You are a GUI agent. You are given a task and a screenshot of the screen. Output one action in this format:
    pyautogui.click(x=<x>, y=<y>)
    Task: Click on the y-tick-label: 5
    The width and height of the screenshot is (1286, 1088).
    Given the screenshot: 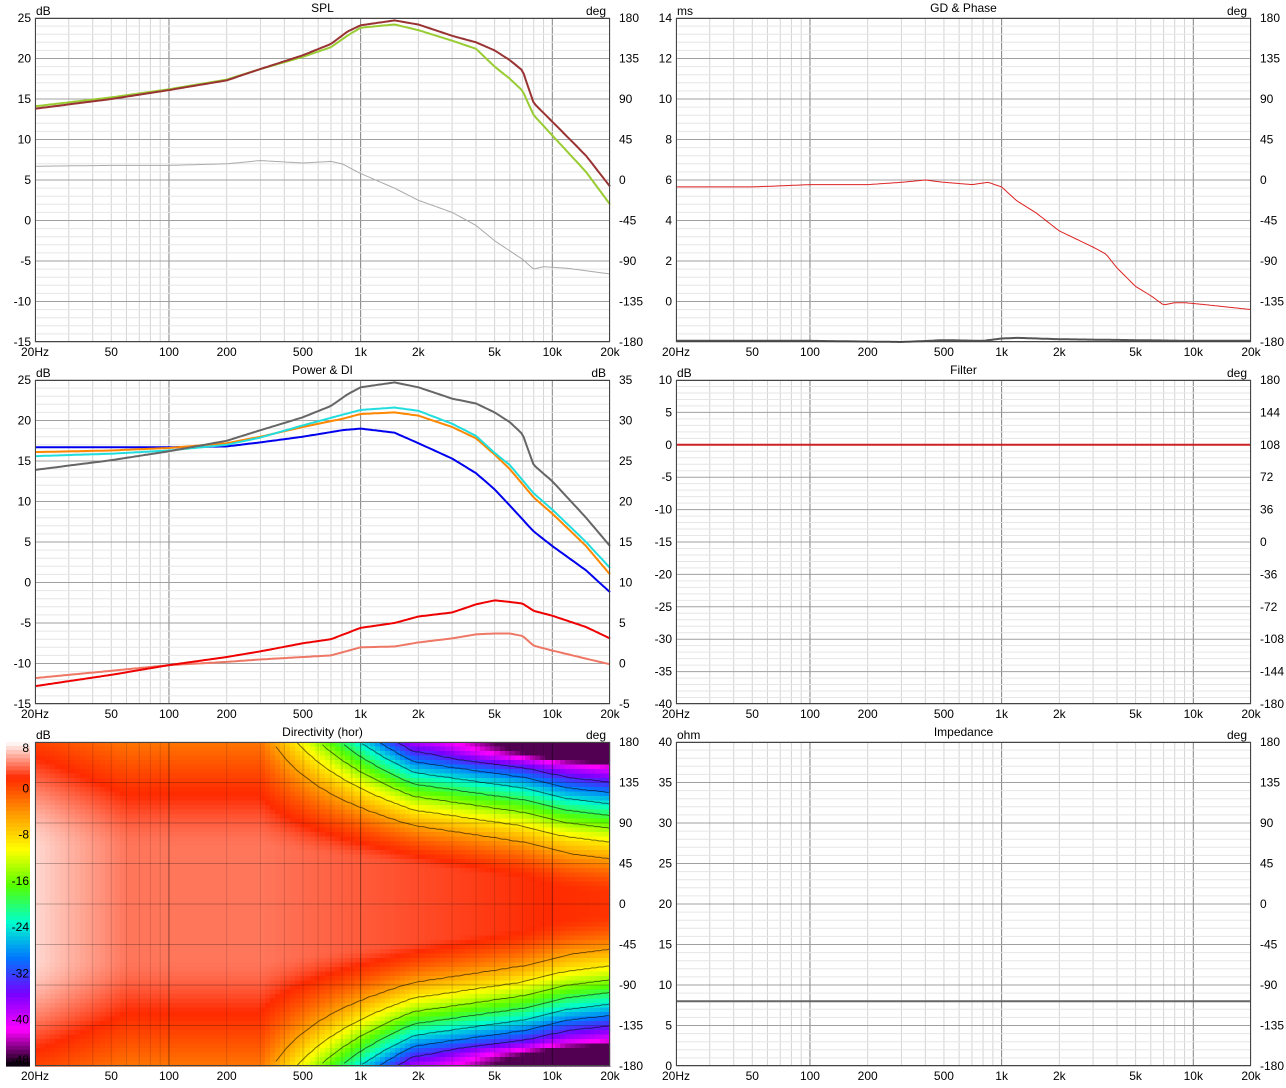 What is the action you would take?
    pyautogui.click(x=27, y=542)
    